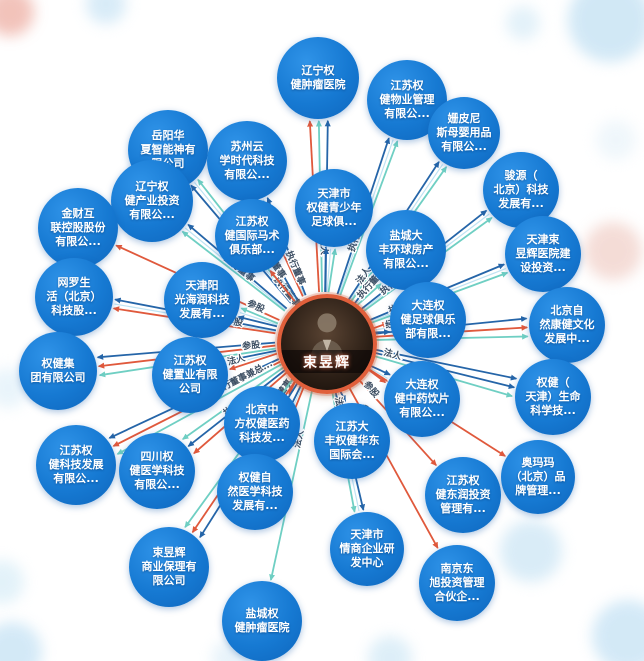 The height and width of the screenshot is (661, 644). I want to click on company-node-label-line: 北京中, so click(262, 409).